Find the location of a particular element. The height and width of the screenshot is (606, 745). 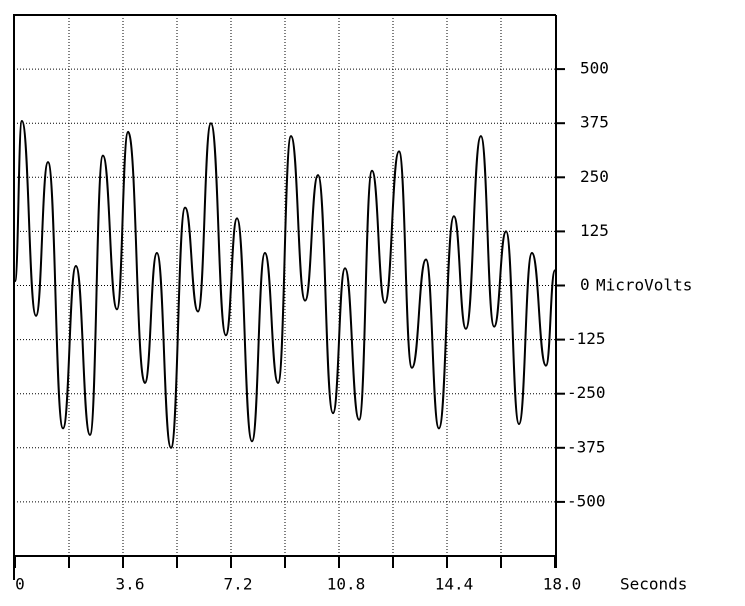

y-axis-label: MicroVolts is located at coordinates (644, 285).